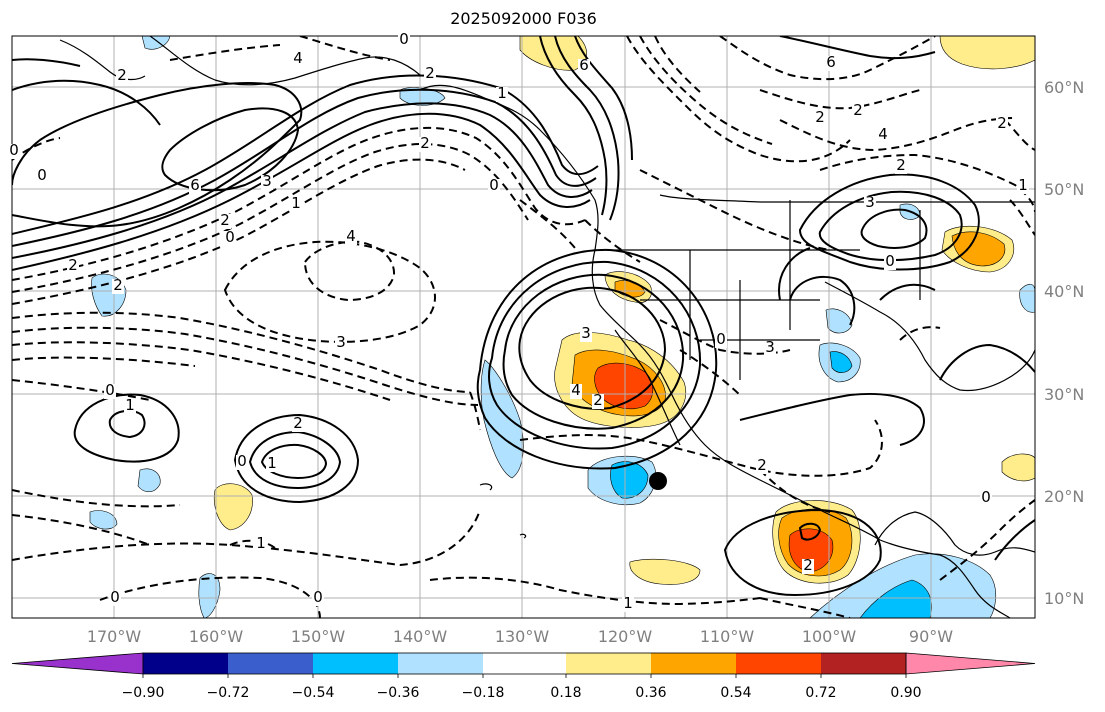  What do you see at coordinates (829, 636) in the screenshot?
I see `lon-tick-label: 100°W` at bounding box center [829, 636].